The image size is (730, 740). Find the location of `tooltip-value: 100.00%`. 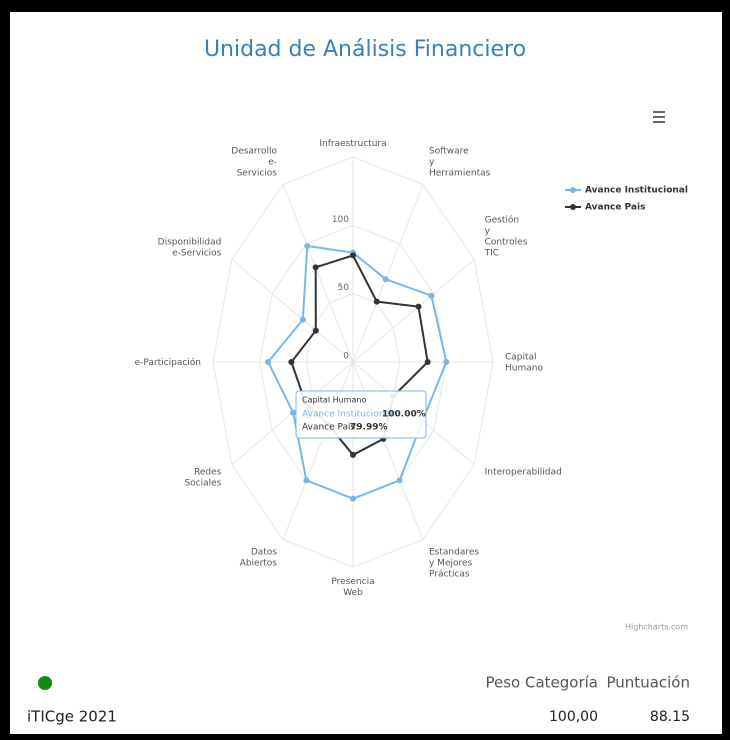

tooltip-value: 100.00% is located at coordinates (404, 415).